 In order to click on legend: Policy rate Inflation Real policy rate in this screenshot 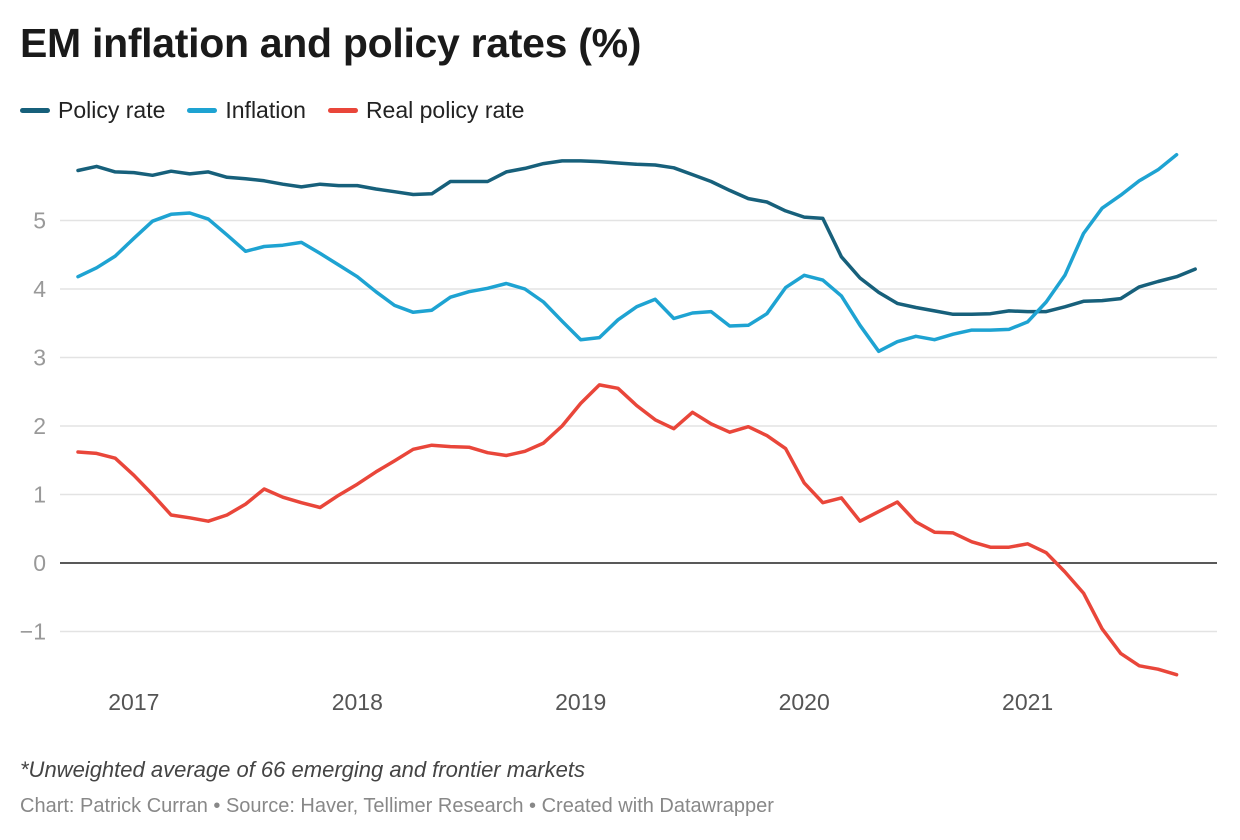, I will do `click(272, 110)`.